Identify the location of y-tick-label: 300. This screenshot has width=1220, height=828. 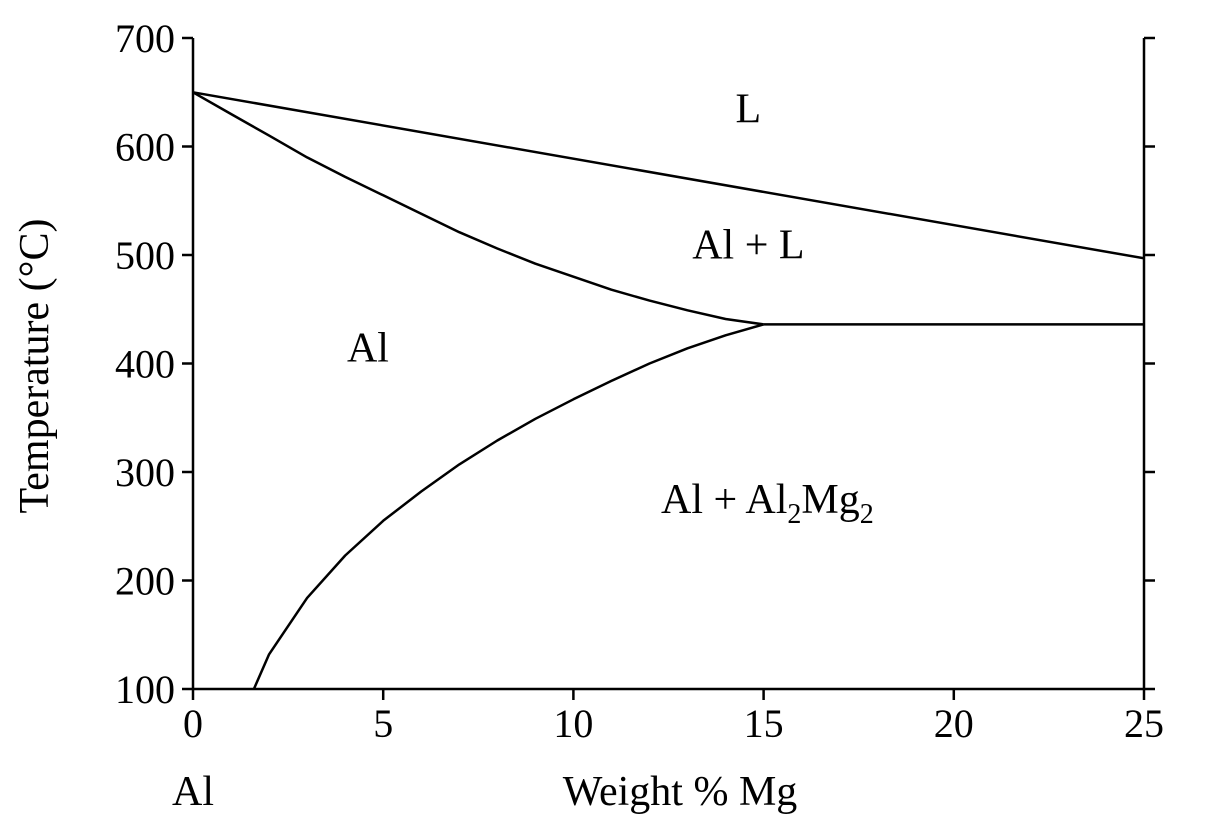
(145, 472).